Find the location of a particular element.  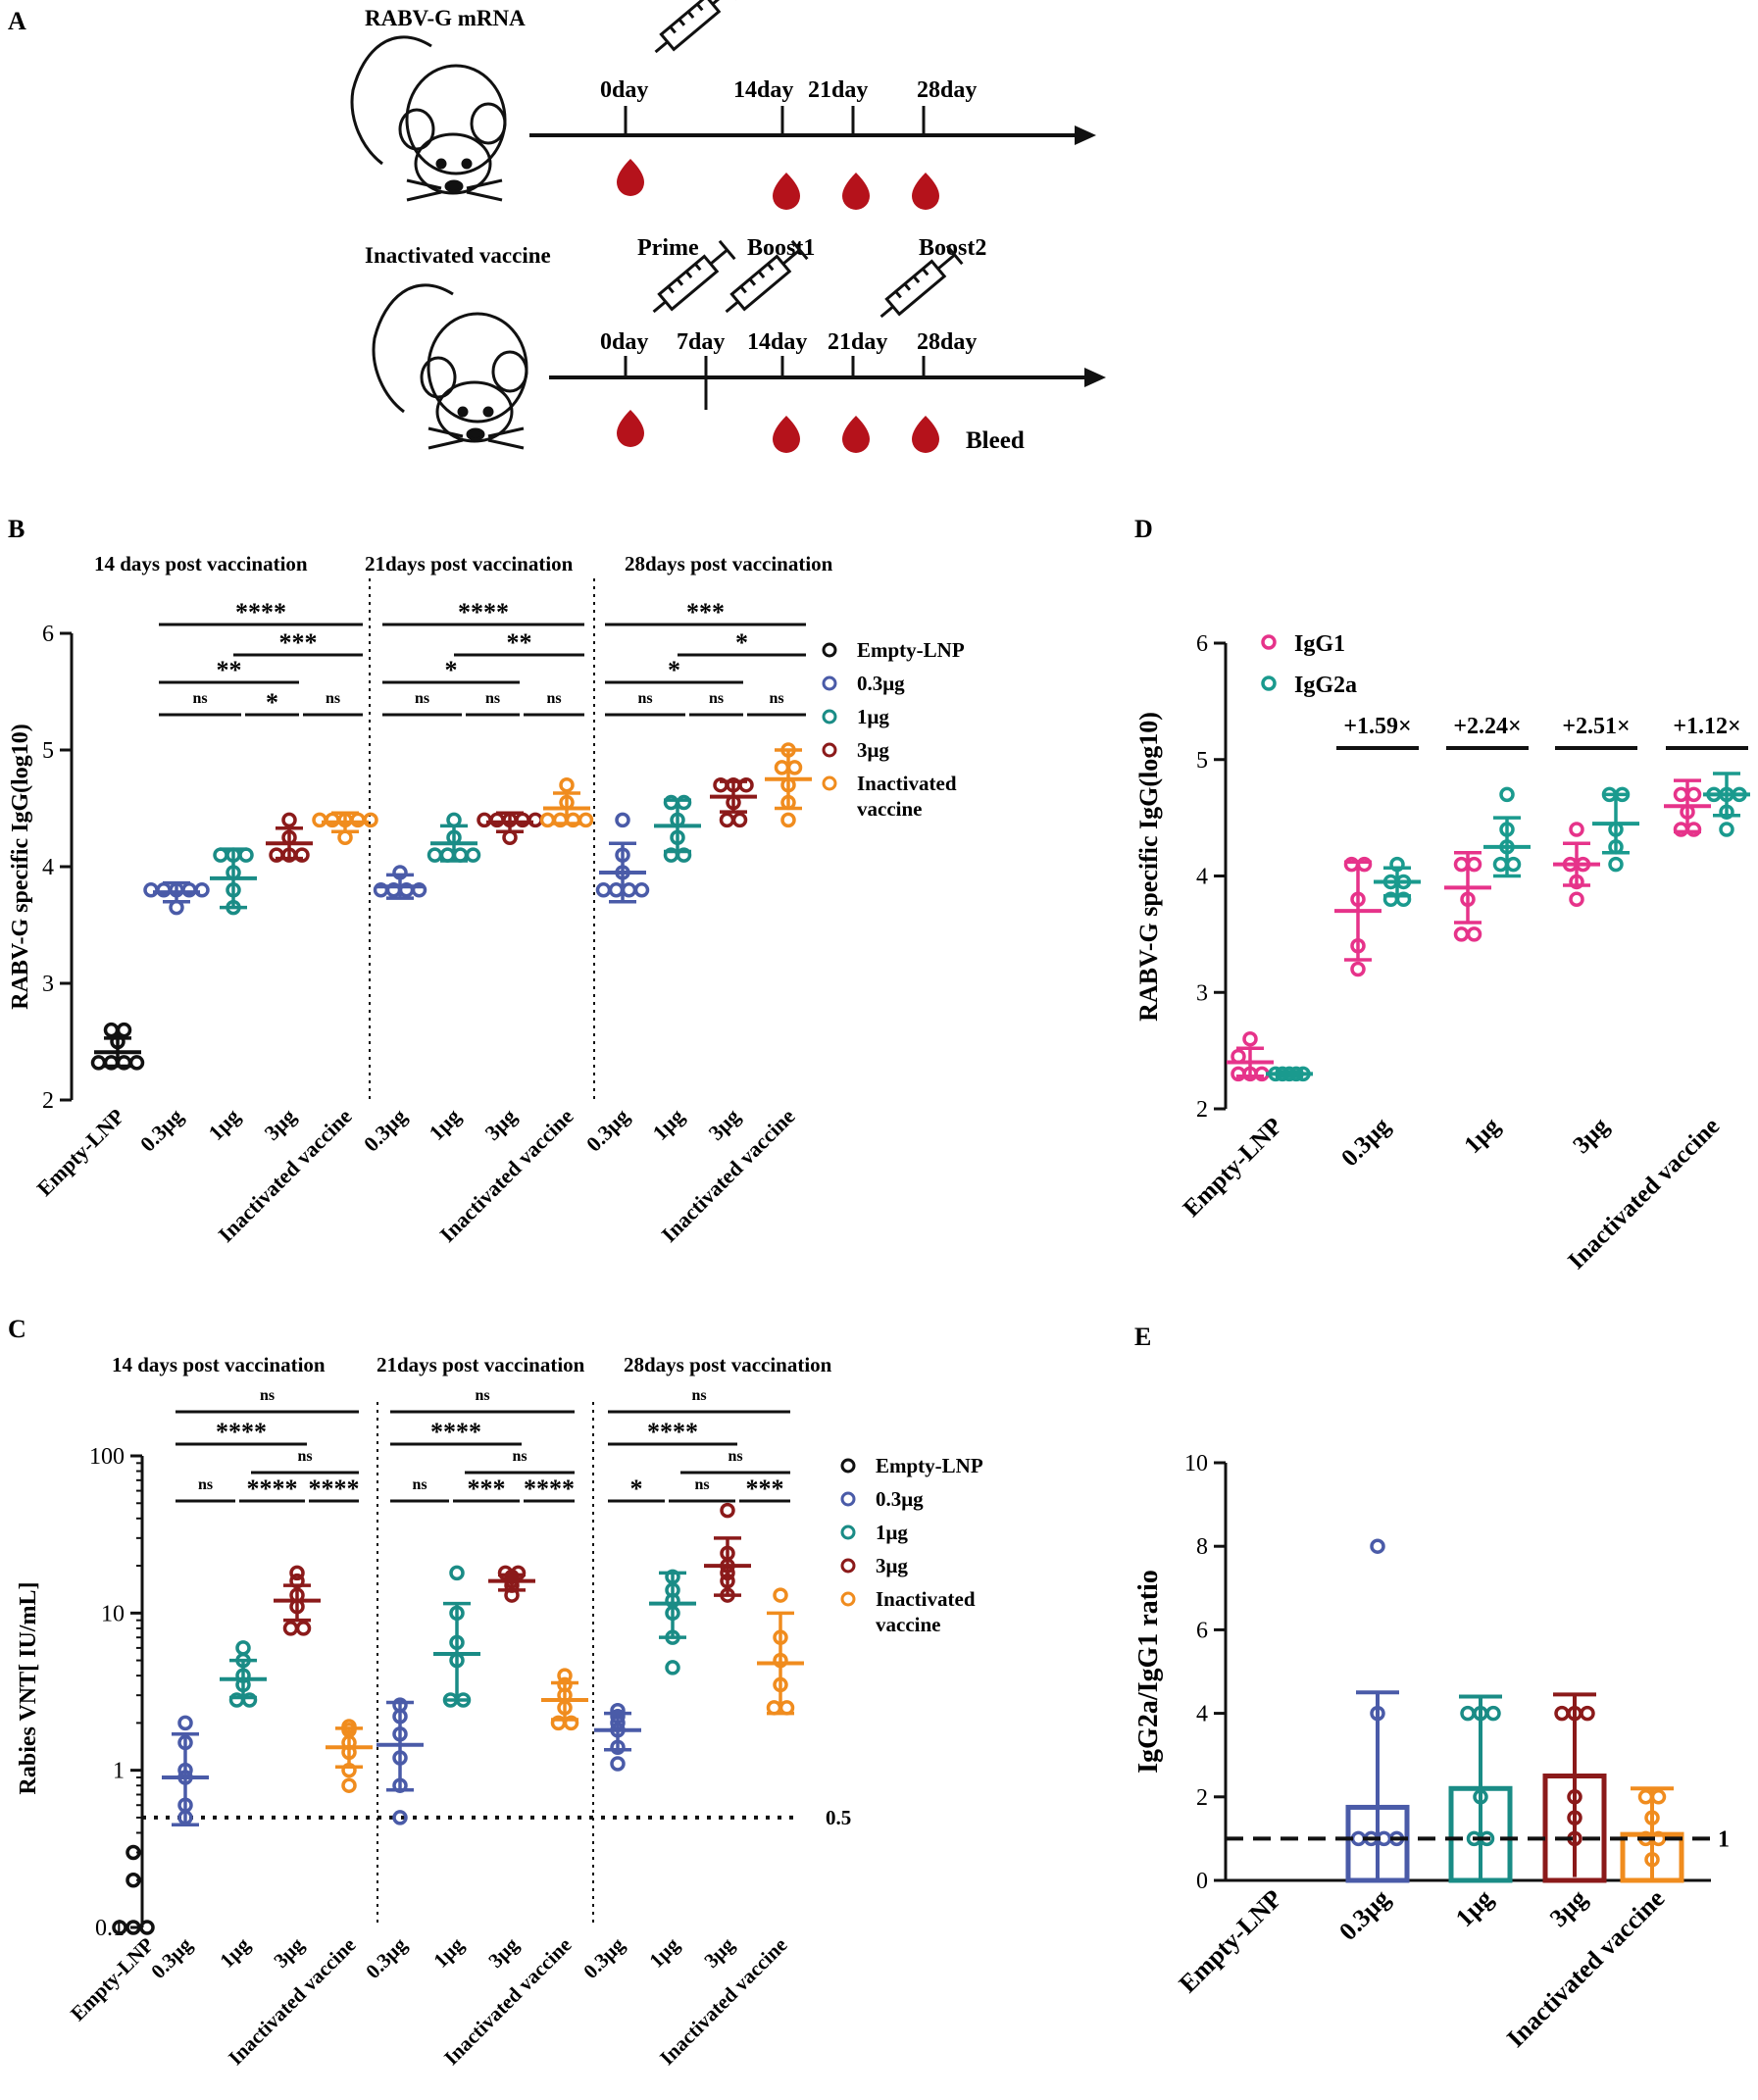

mrna-bleeds is located at coordinates (778, 184).